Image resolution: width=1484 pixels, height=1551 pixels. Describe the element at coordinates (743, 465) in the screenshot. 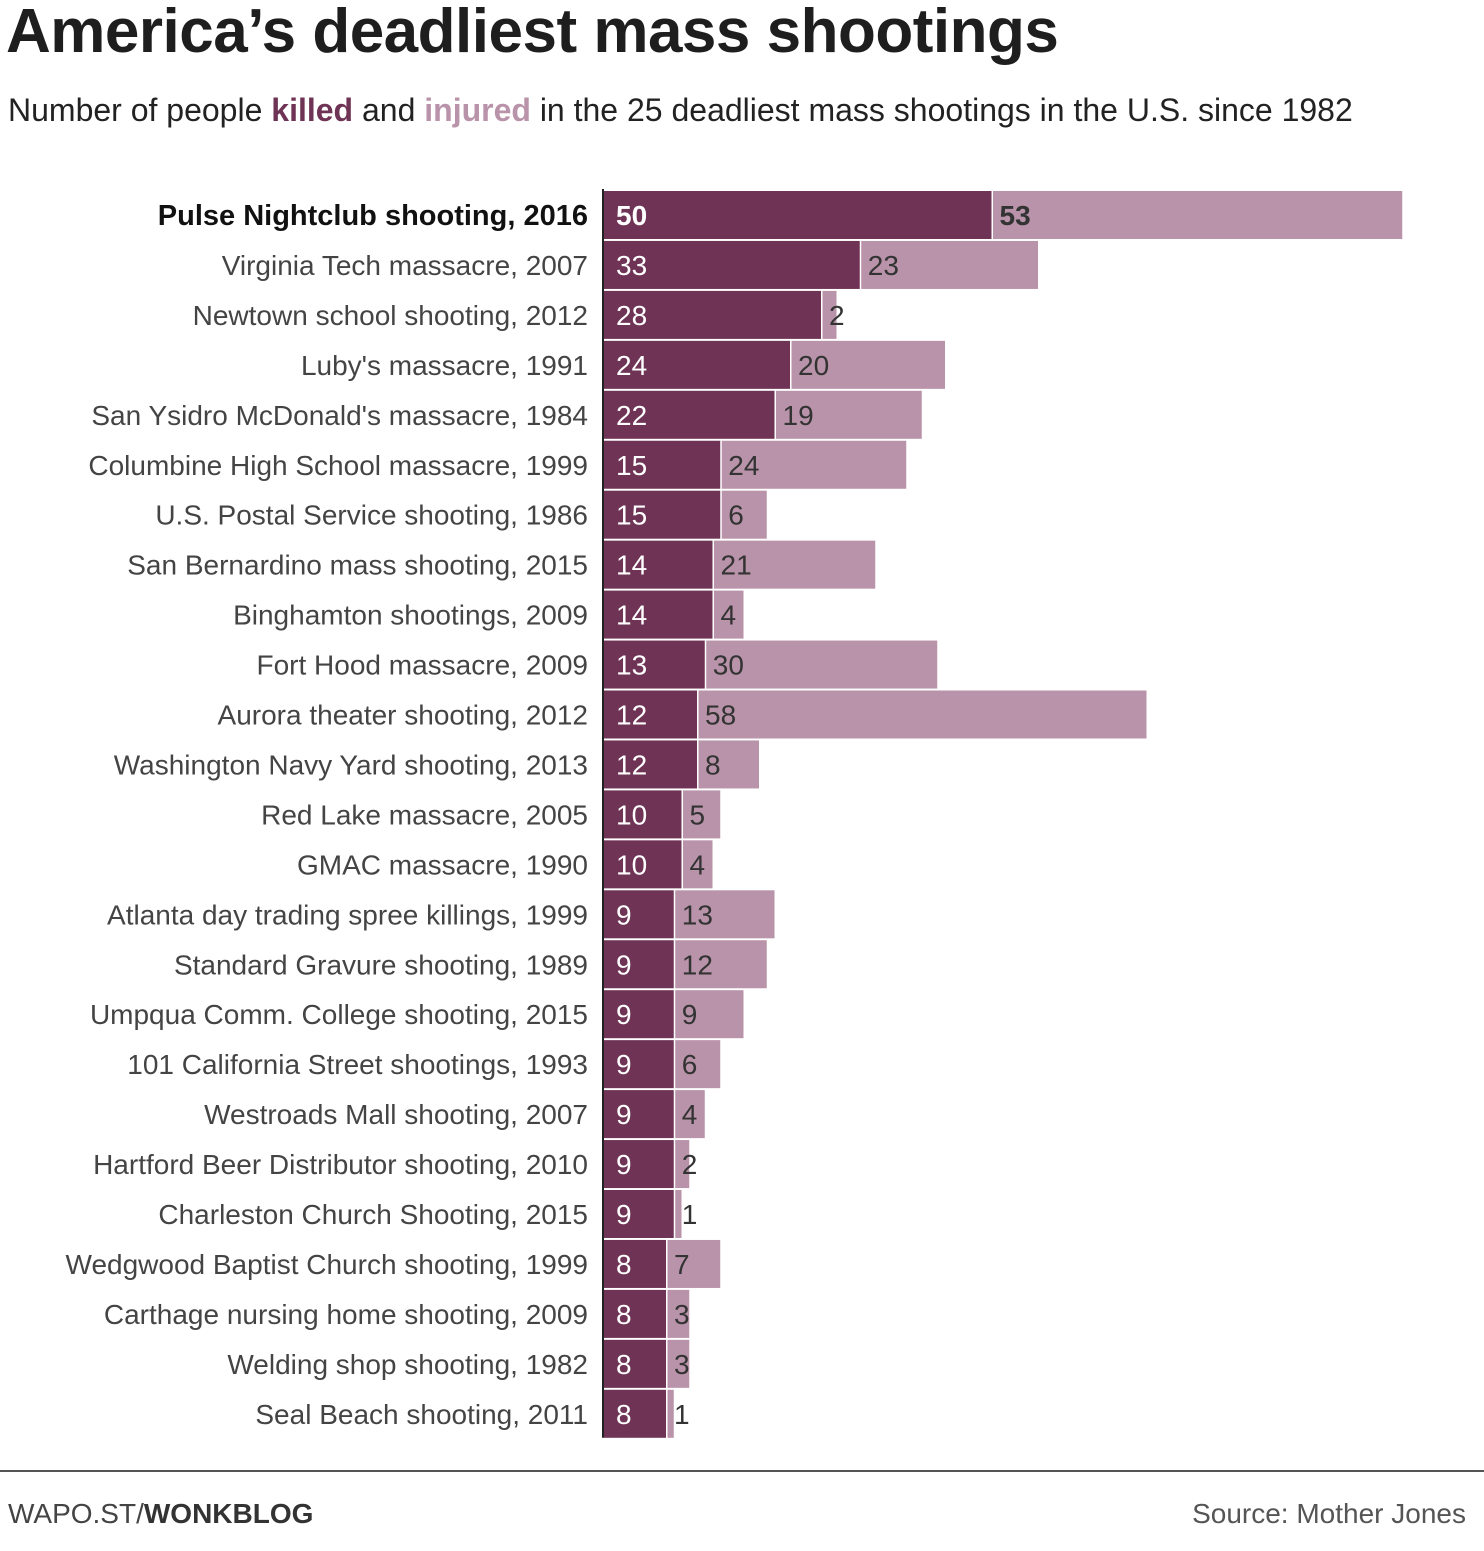

I see `injured-value-label: 24` at that location.